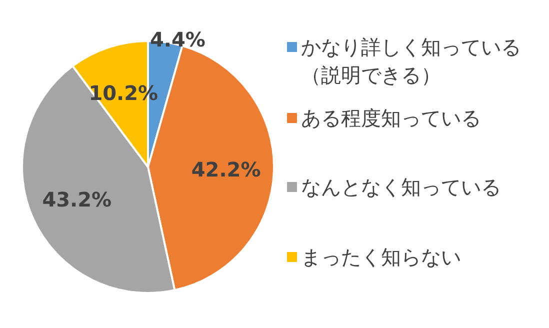  Describe the element at coordinates (411, 61) in the screenshot. I see `legend-label: かなり詳しく知っている（説明できる）` at that location.